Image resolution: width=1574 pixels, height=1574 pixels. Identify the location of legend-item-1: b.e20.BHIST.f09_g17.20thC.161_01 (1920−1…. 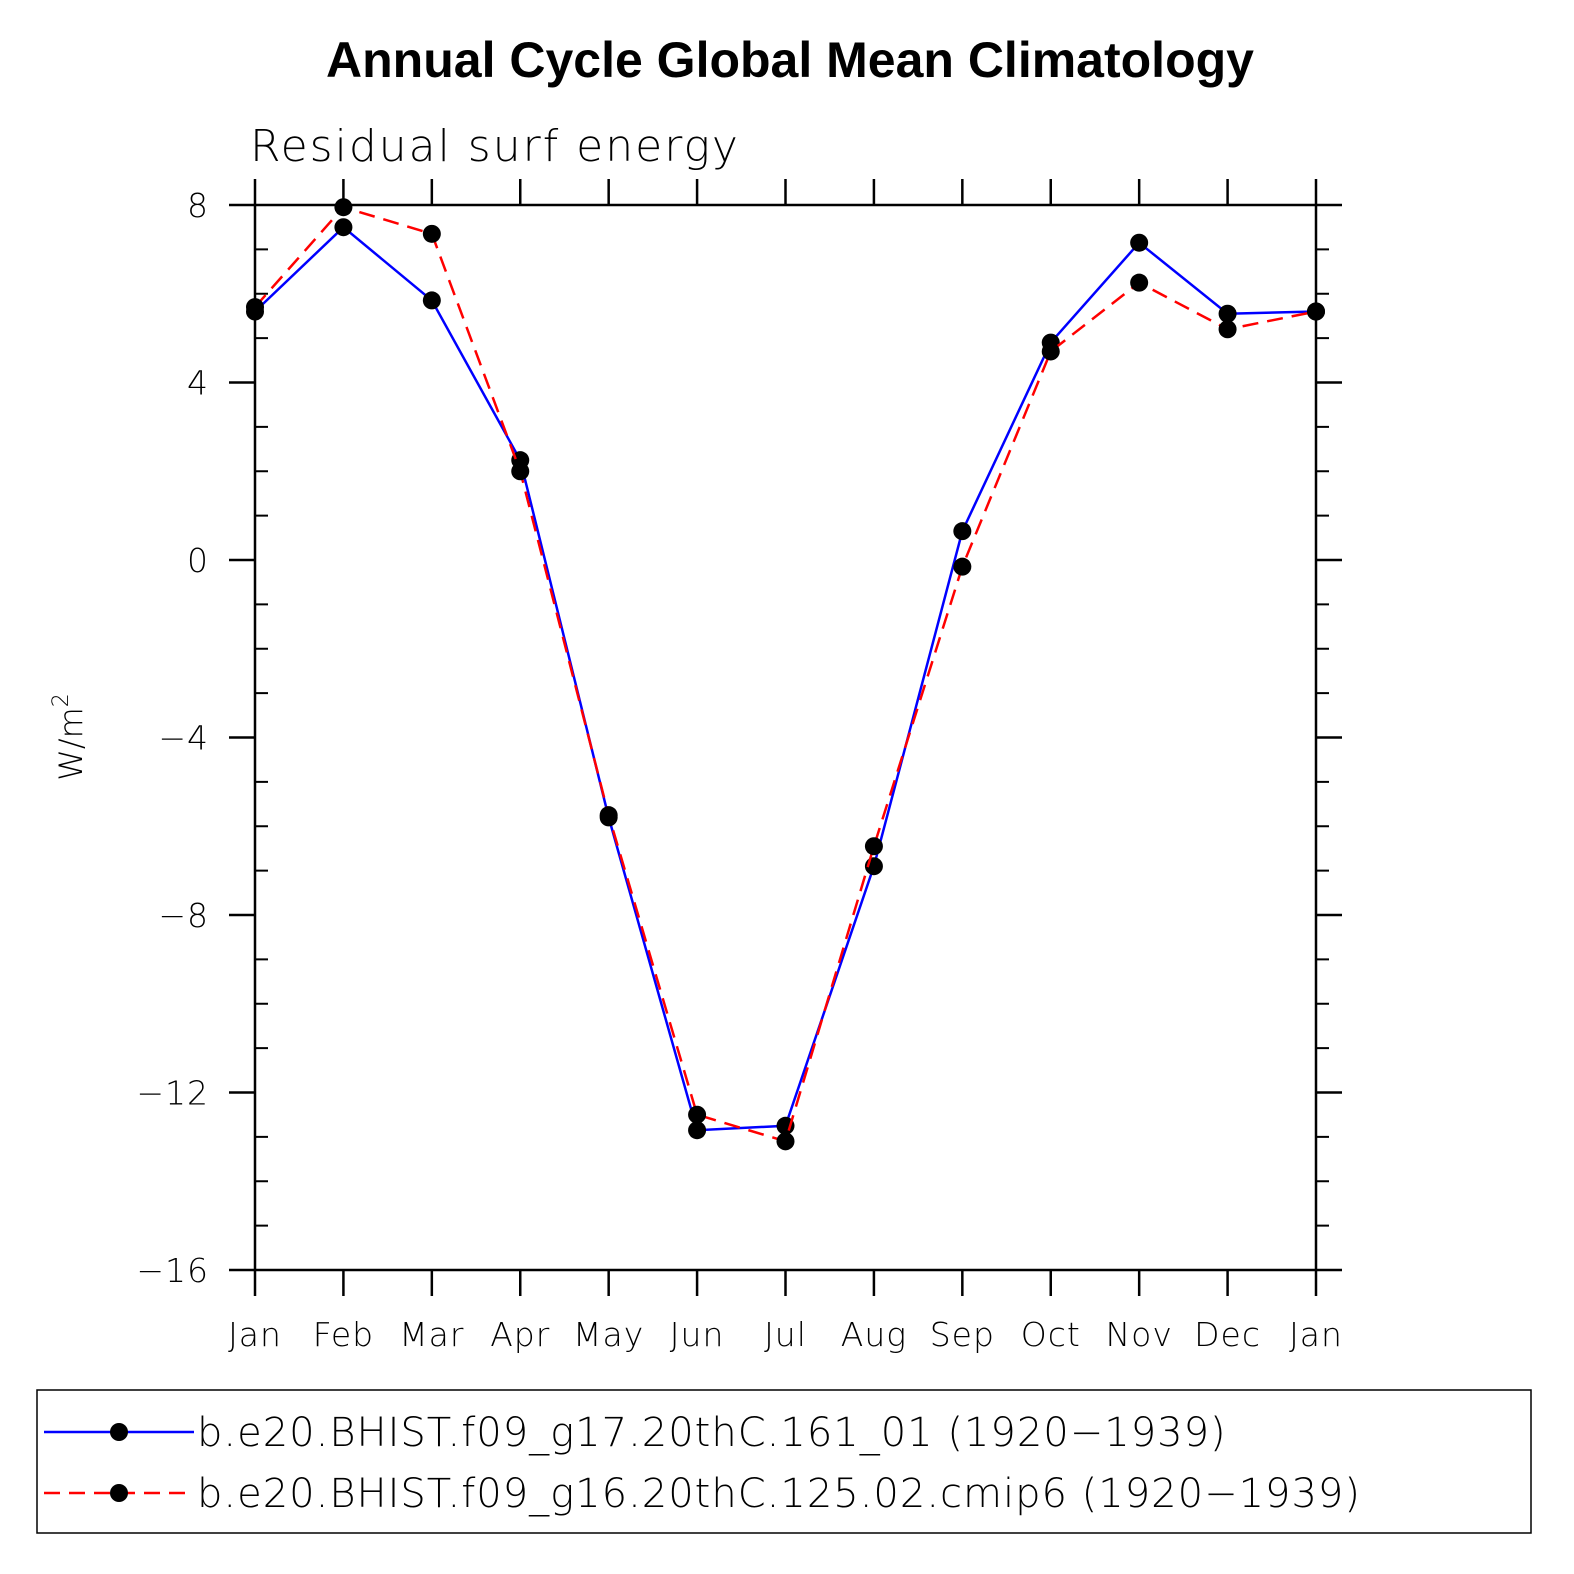
(635, 1433).